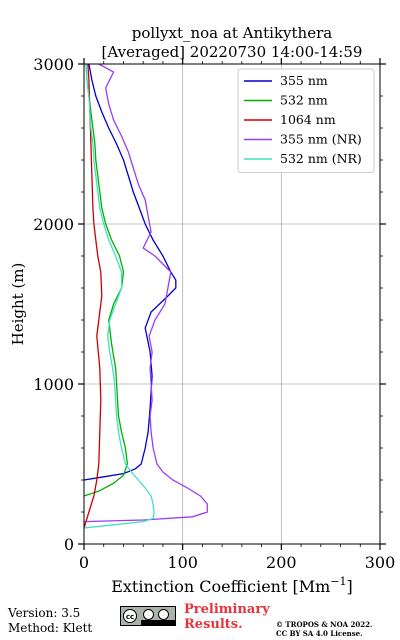  What do you see at coordinates (319, 633) in the screenshot?
I see `copyright-line2: CC BY SA 4.0 License.` at bounding box center [319, 633].